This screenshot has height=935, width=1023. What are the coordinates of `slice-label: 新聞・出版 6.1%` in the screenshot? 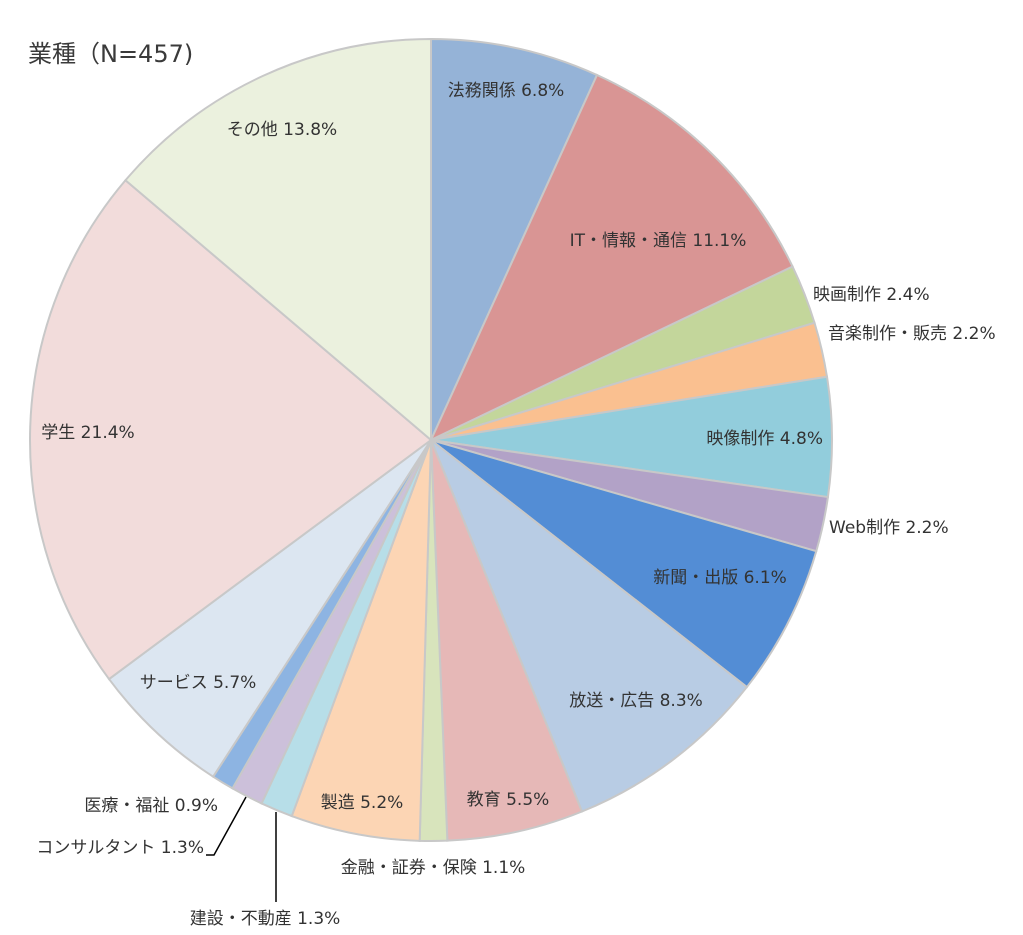 It's located at (720, 578).